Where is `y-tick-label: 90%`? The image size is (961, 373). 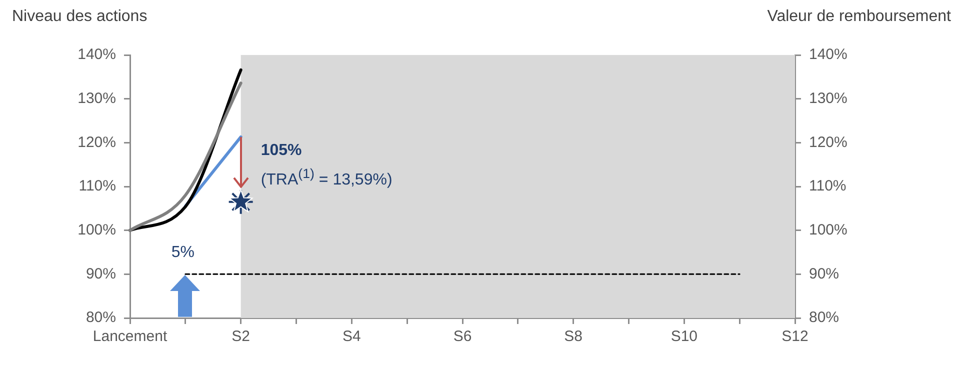 y-tick-label: 90% is located at coordinates (824, 273).